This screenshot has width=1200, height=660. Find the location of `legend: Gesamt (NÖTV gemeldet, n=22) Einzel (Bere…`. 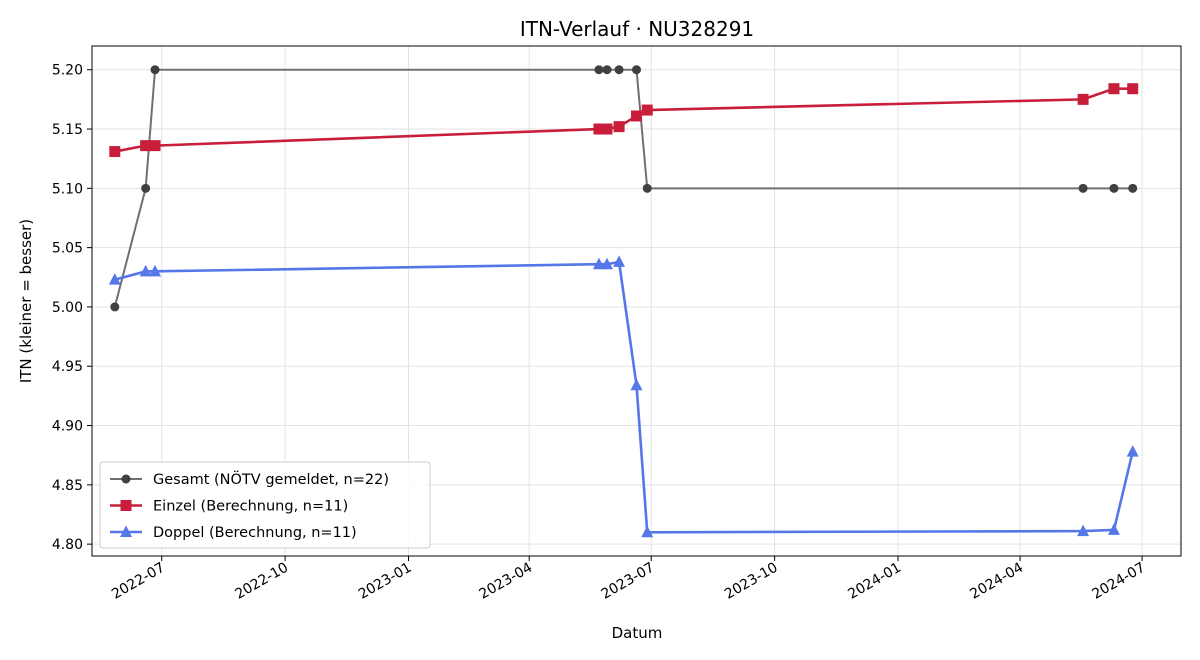

legend: Gesamt (NÖTV gemeldet, n=22) Einzel (Bere… is located at coordinates (265, 505).